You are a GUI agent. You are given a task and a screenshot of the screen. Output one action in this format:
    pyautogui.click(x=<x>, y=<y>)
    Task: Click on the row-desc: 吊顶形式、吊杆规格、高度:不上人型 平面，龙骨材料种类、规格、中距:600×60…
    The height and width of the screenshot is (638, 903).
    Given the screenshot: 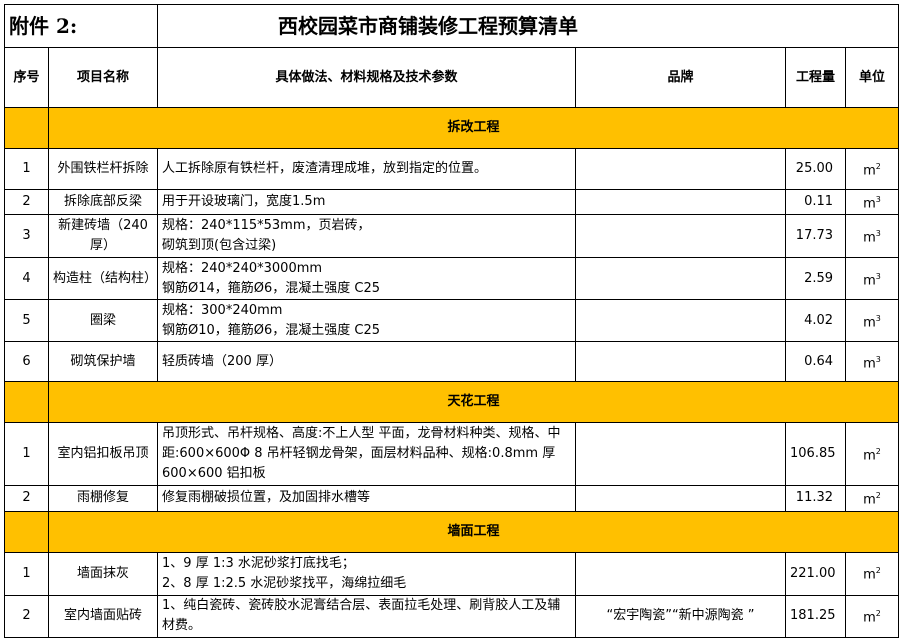 What is the action you would take?
    pyautogui.click(x=367, y=454)
    